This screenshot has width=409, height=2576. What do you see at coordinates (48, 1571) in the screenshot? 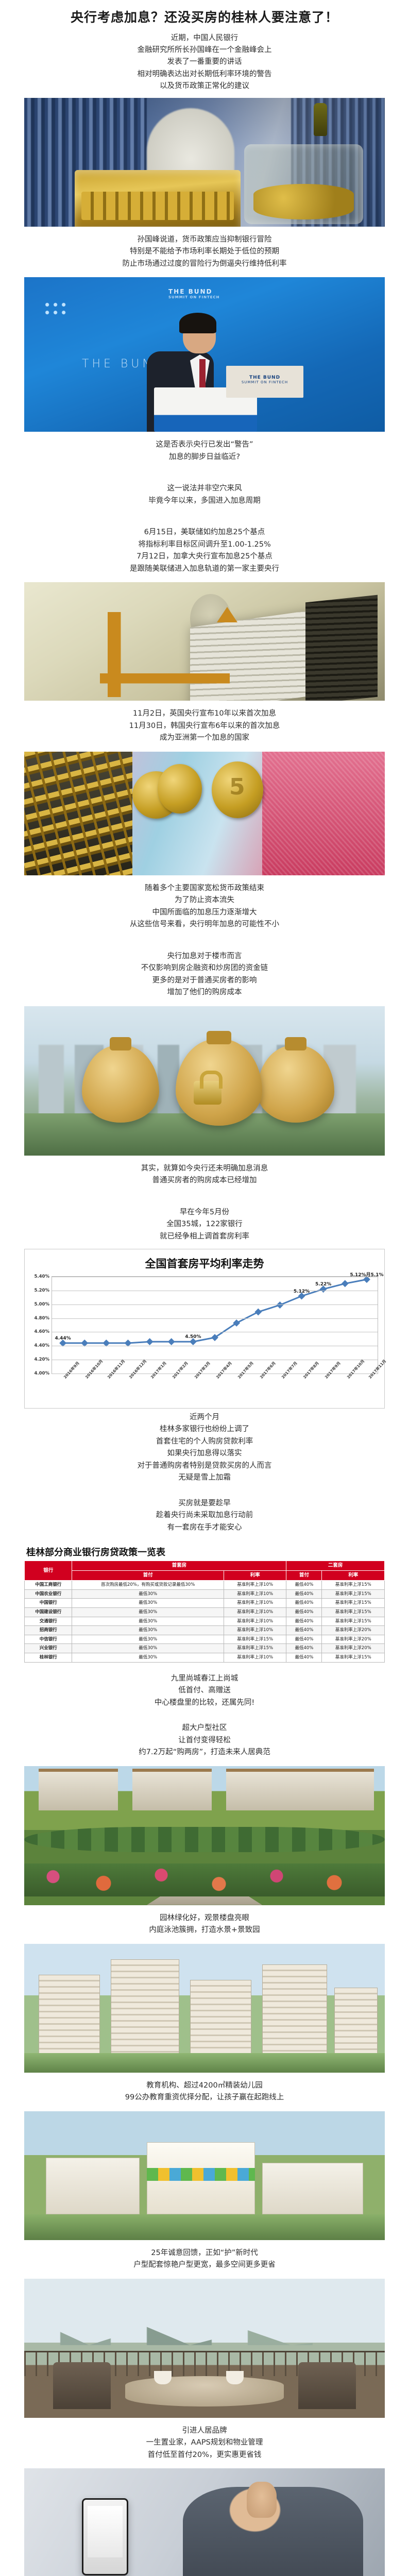
I see `col-bank: 银行` at bounding box center [48, 1571].